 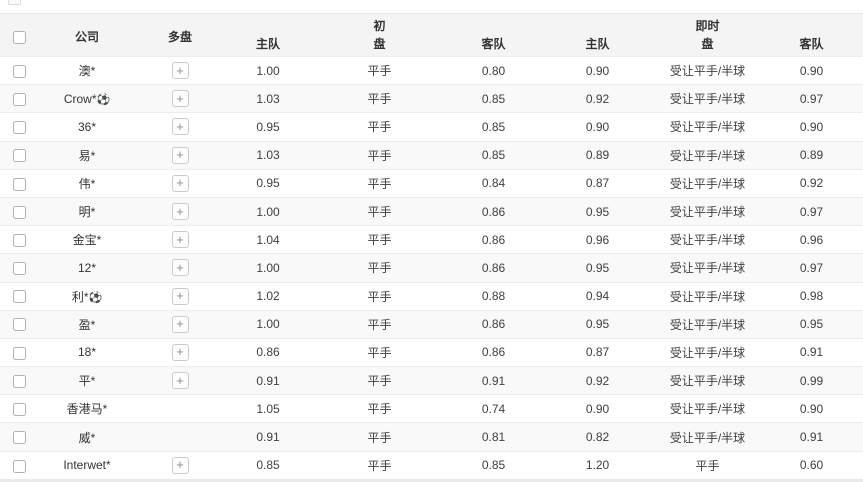 What do you see at coordinates (80, 296) in the screenshot?
I see `company-name: 利*` at bounding box center [80, 296].